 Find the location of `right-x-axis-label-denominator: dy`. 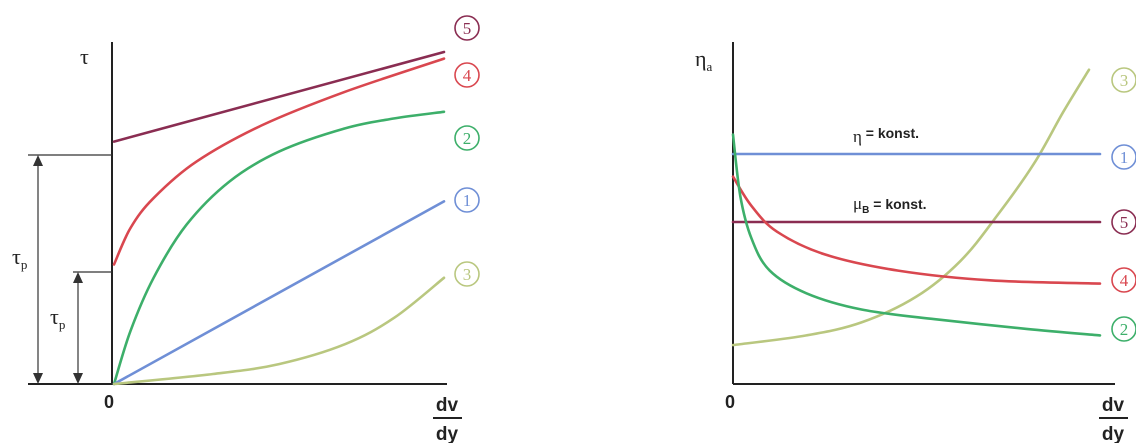

right-x-axis-label-denominator: dy is located at coordinates (1113, 433).